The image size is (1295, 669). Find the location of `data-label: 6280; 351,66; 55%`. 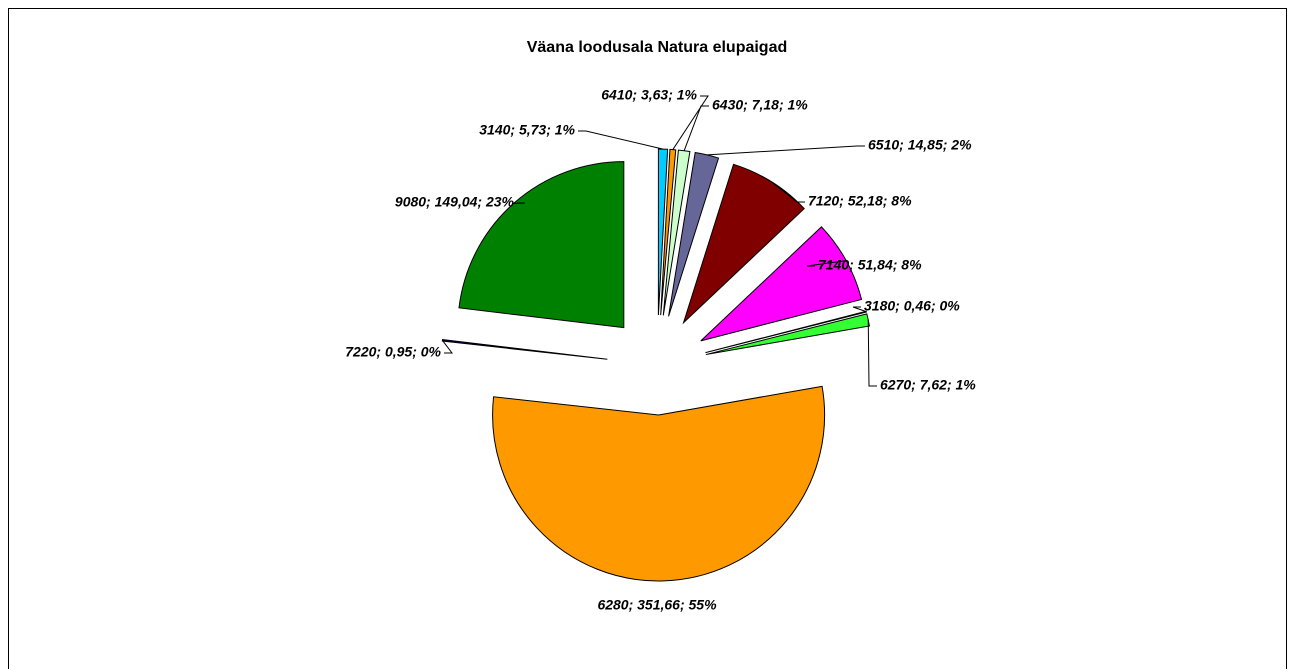

data-label: 6280; 351,66; 55% is located at coordinates (657, 605).